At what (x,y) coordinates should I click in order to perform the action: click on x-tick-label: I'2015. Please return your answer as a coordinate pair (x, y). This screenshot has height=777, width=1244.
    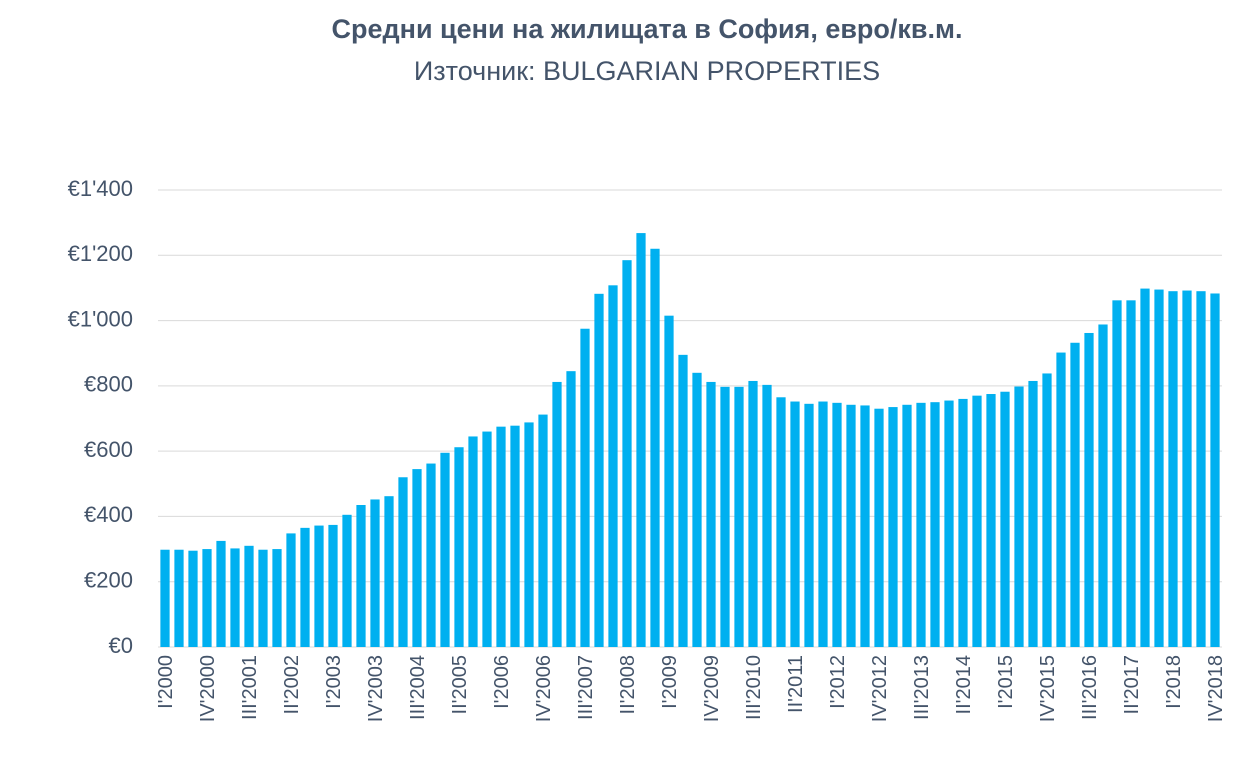
    Looking at the image, I should click on (1006, 682).